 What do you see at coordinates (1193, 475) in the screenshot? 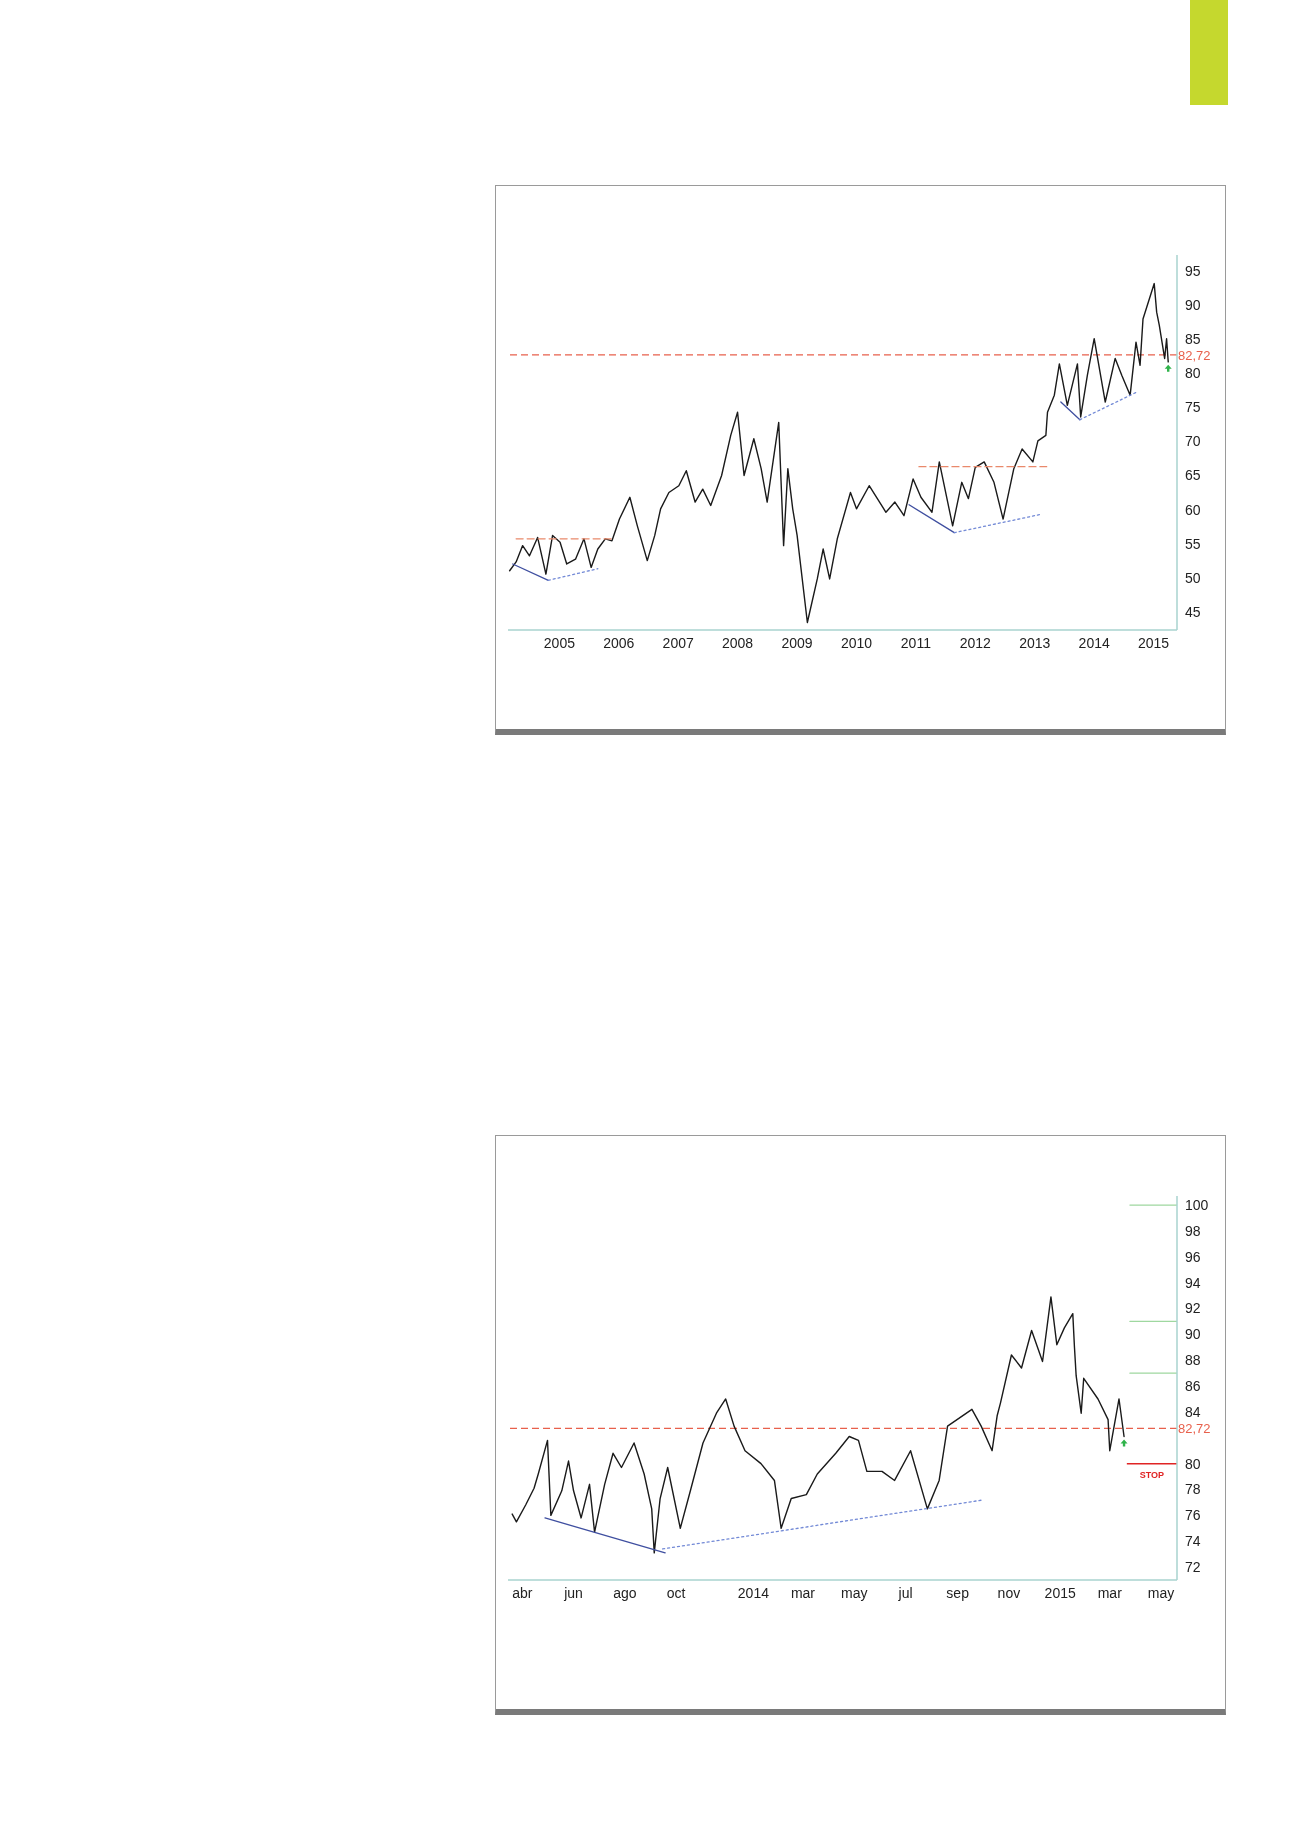
I see `y-tick-label: 65` at bounding box center [1193, 475].